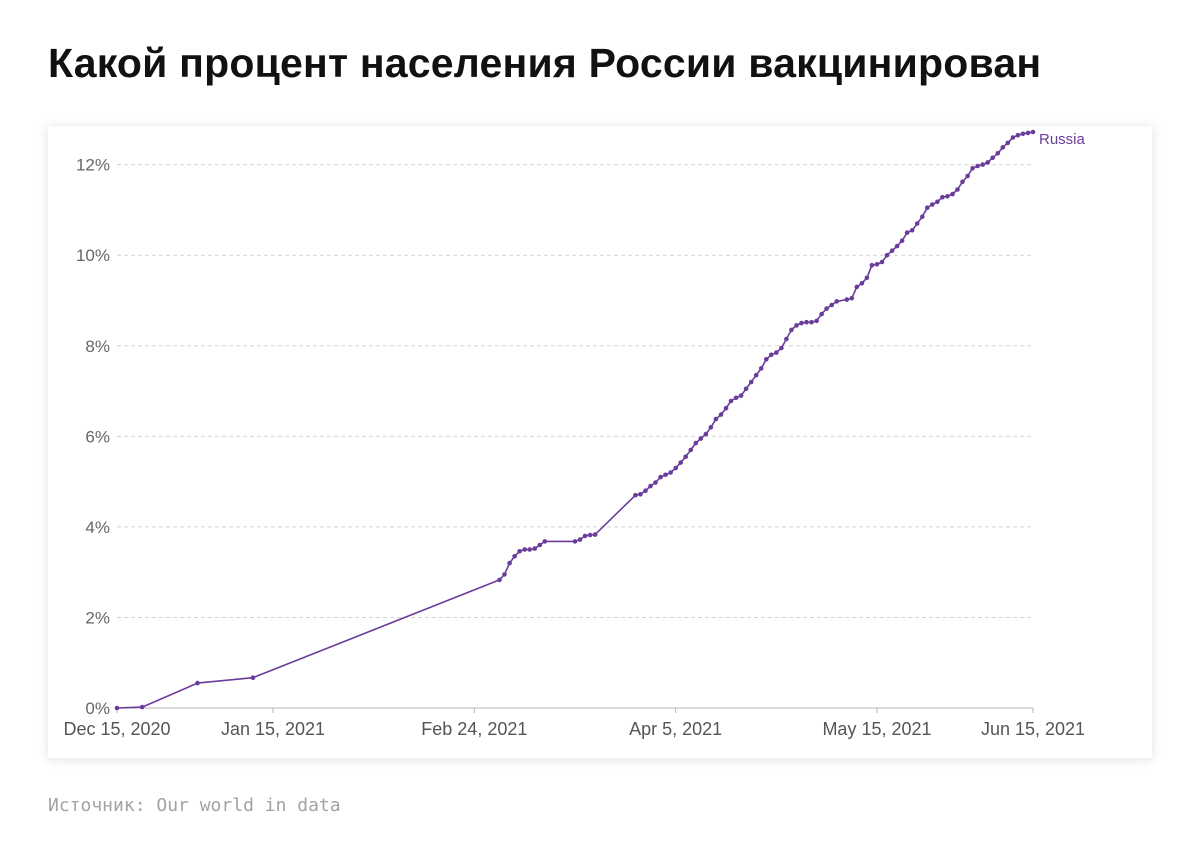 The height and width of the screenshot is (857, 1200). Describe the element at coordinates (97, 346) in the screenshot. I see `y-tick-label: 8%` at that location.